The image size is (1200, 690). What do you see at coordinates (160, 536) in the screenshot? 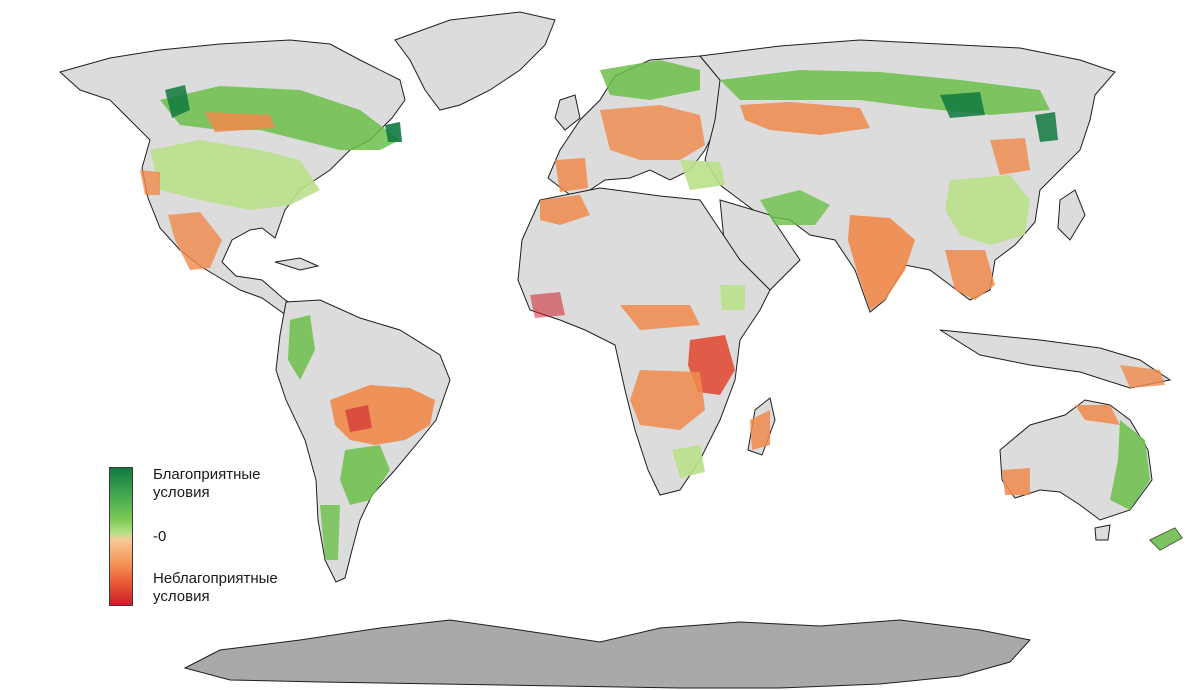
I see `legend-label-zero: -0` at bounding box center [160, 536].